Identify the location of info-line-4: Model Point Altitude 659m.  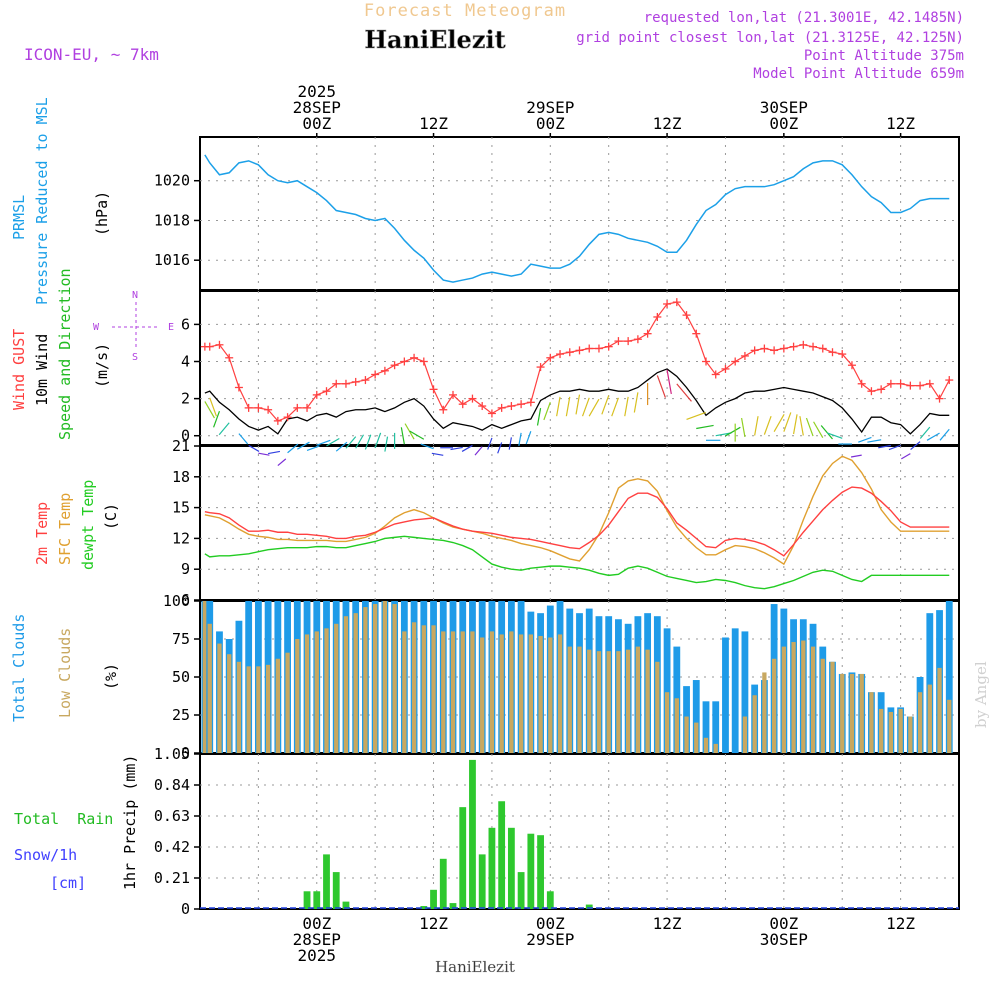
(858, 74).